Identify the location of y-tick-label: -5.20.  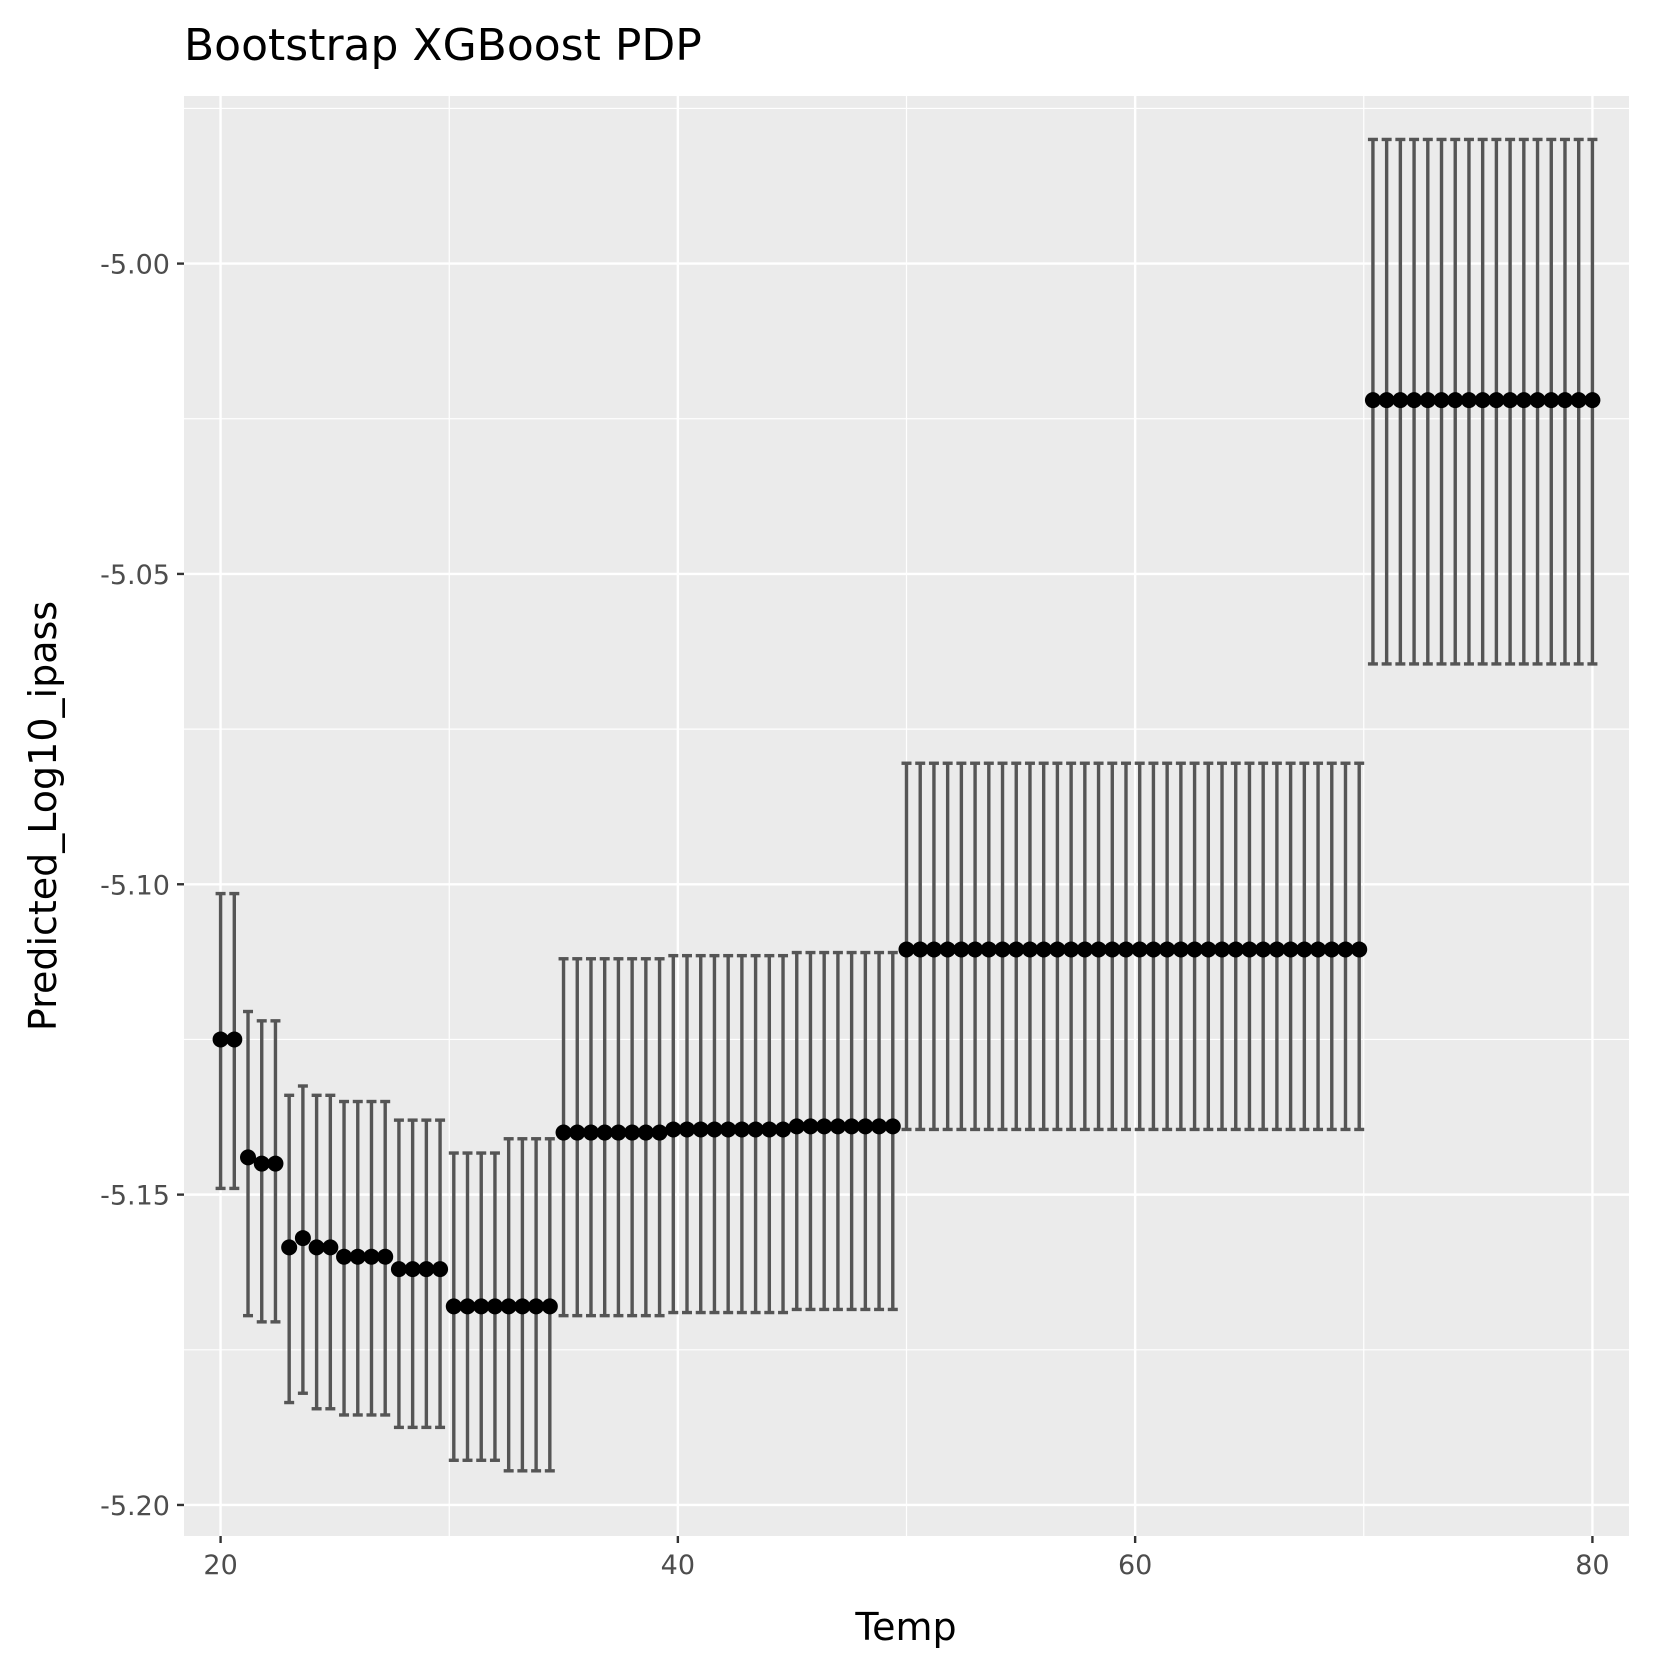
(135, 1506).